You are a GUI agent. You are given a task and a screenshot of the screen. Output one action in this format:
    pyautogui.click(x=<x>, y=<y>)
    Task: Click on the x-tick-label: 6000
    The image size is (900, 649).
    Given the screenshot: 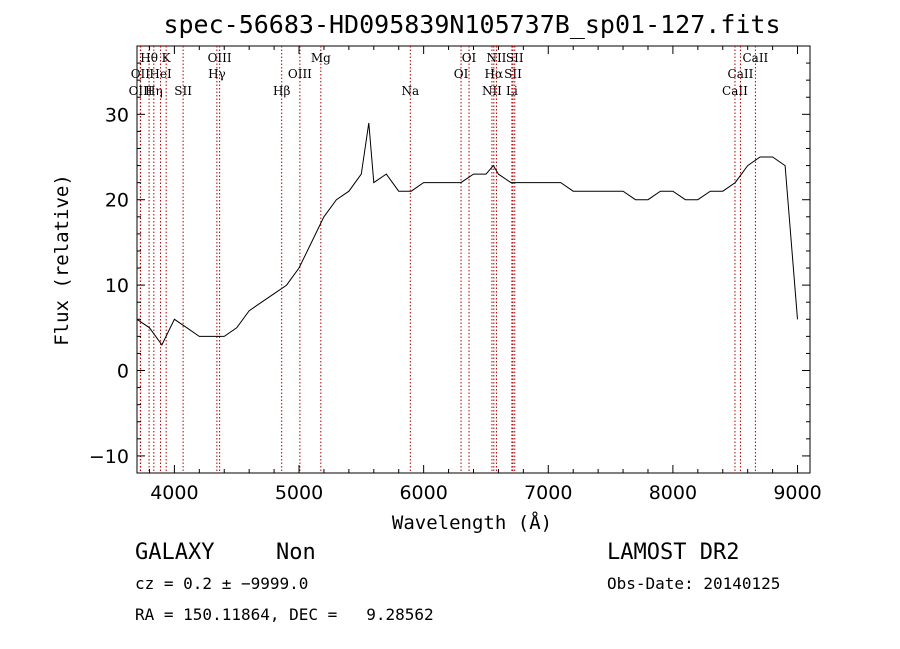 What is the action you would take?
    pyautogui.click(x=423, y=493)
    